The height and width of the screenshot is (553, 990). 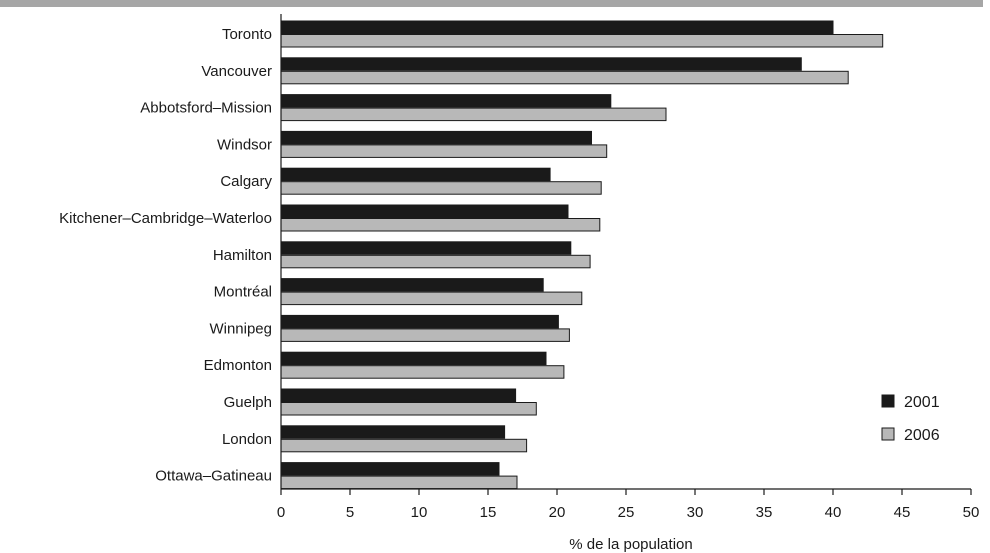 What do you see at coordinates (281, 512) in the screenshot?
I see `x-tick-label-0: 0` at bounding box center [281, 512].